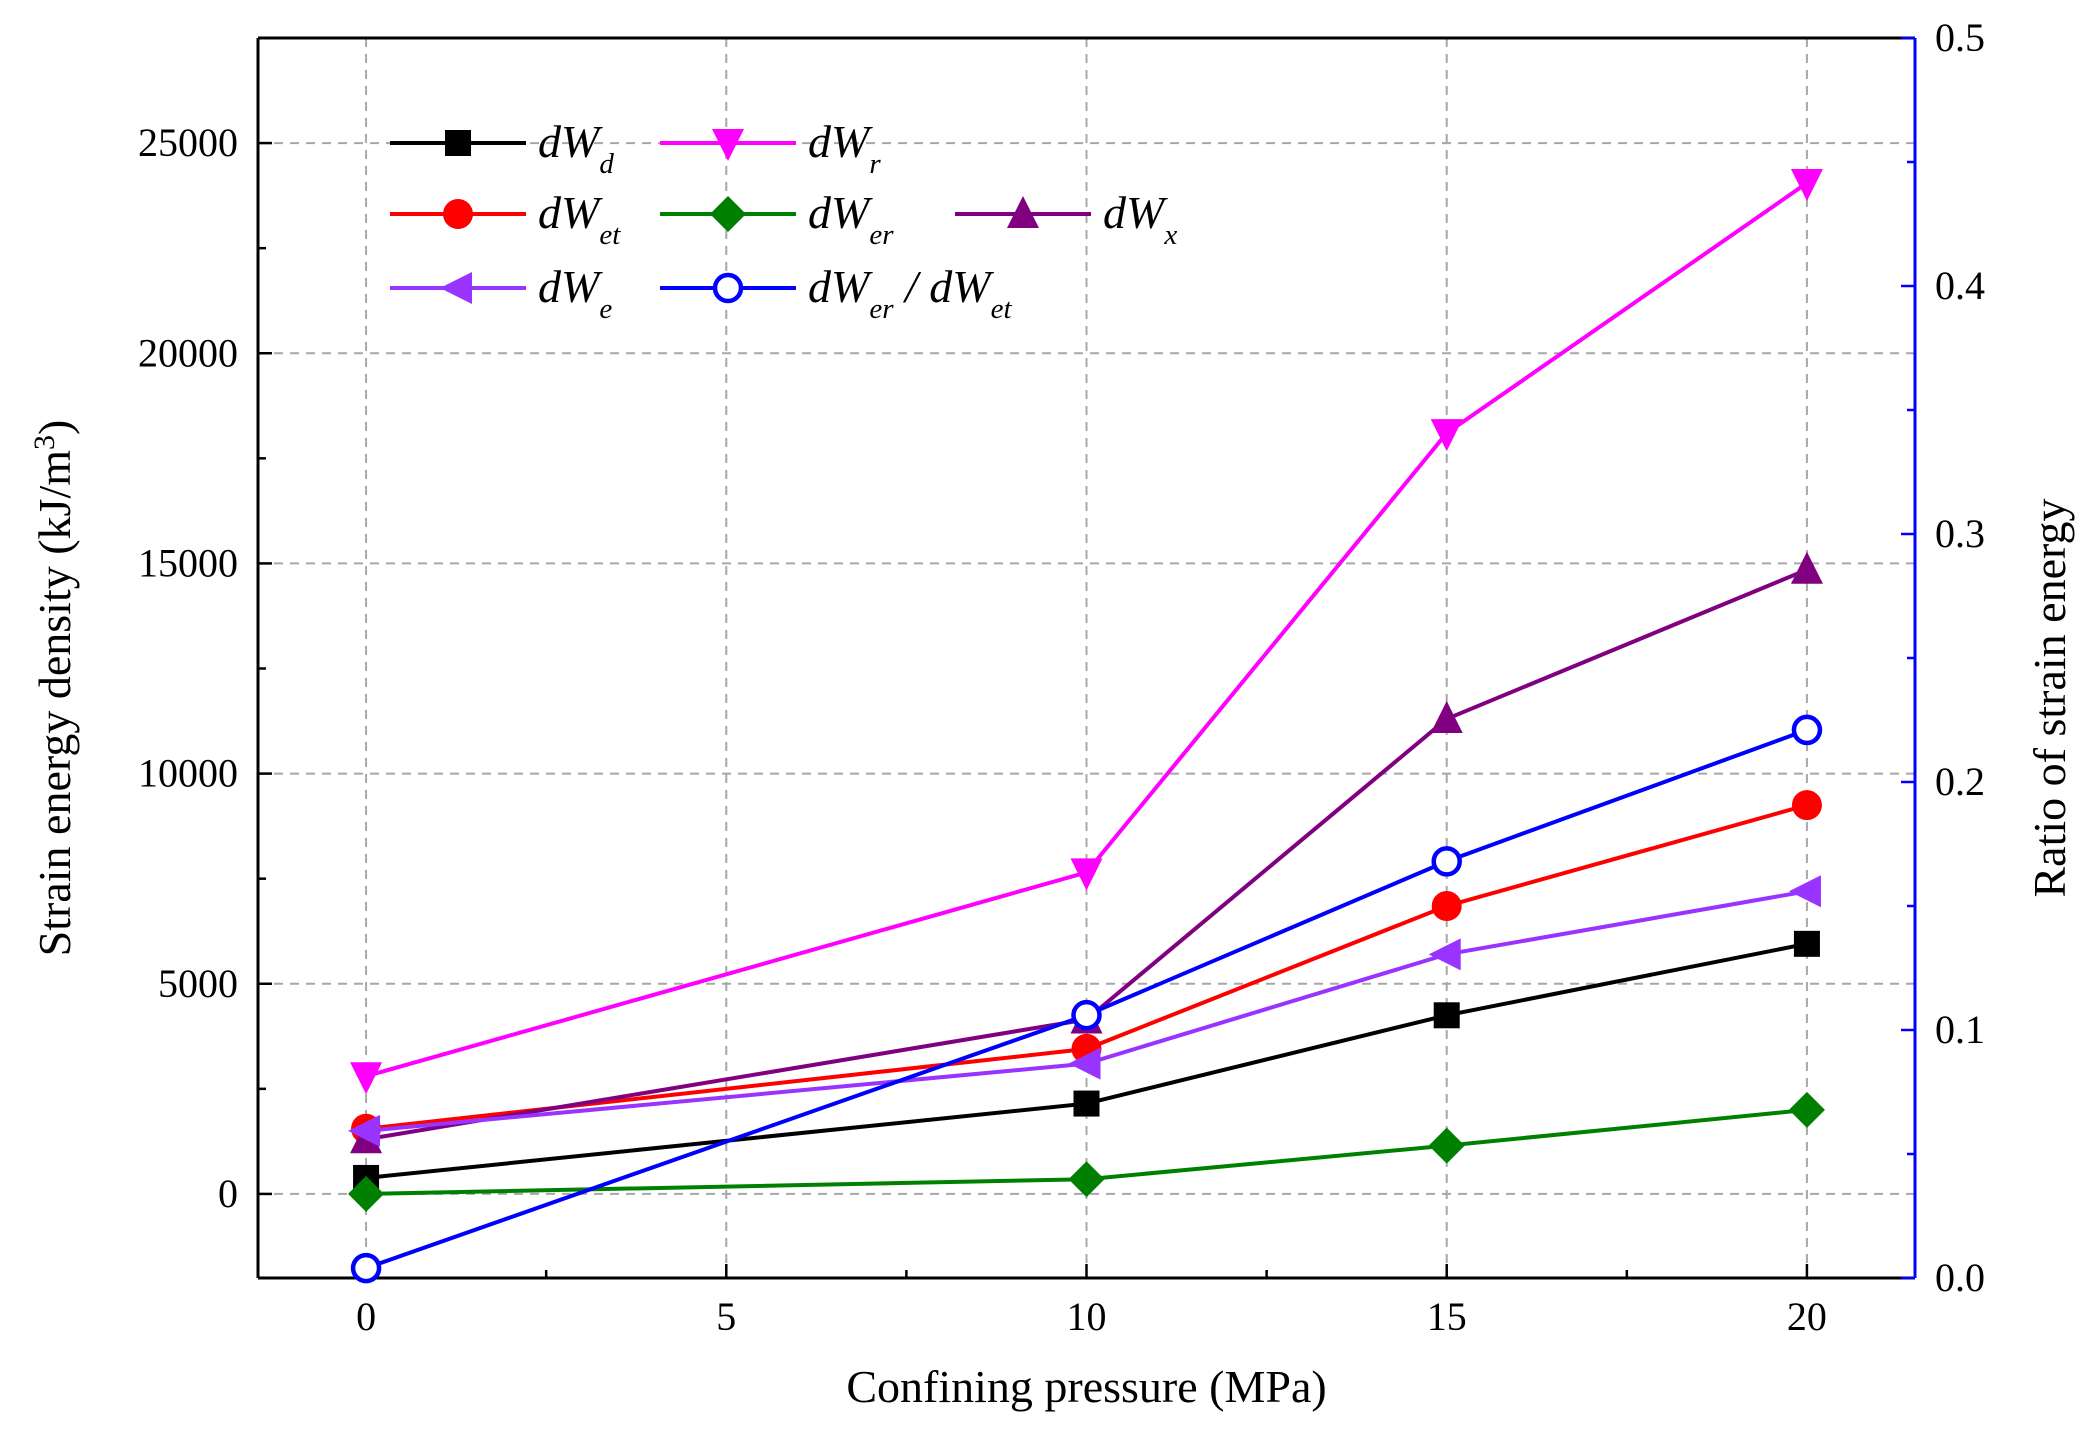 This screenshot has width=2100, height=1437. I want to click on y-axis-title-close: ), so click(54, 427).